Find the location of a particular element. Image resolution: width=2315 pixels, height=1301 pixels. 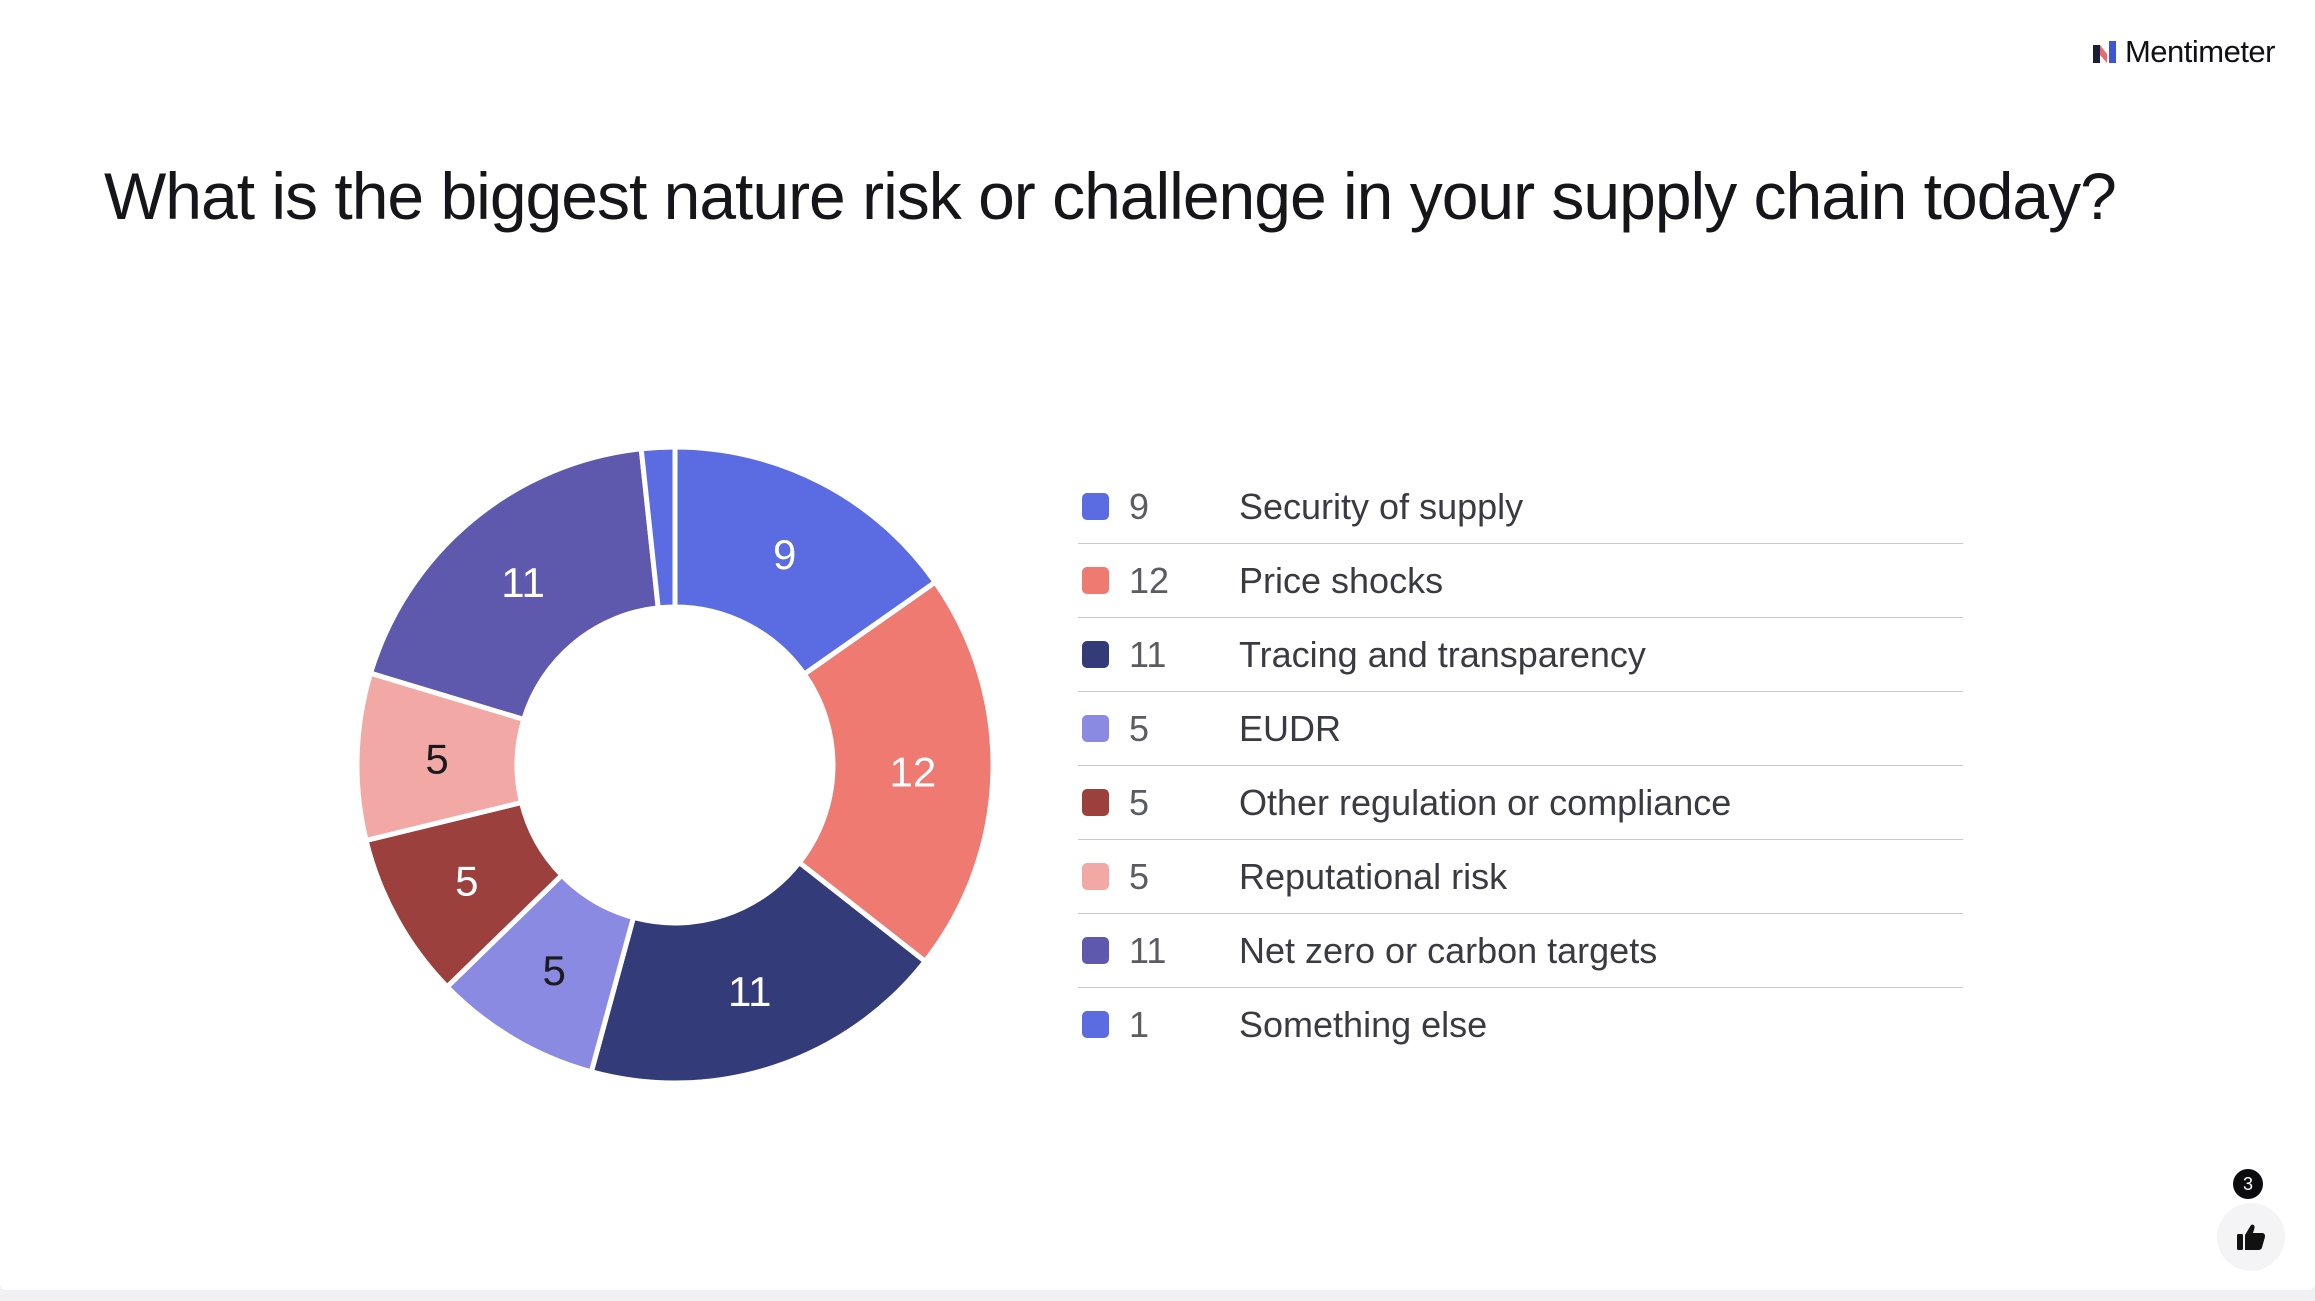

legend-item: 12 Price shocks is located at coordinates (1520, 581).